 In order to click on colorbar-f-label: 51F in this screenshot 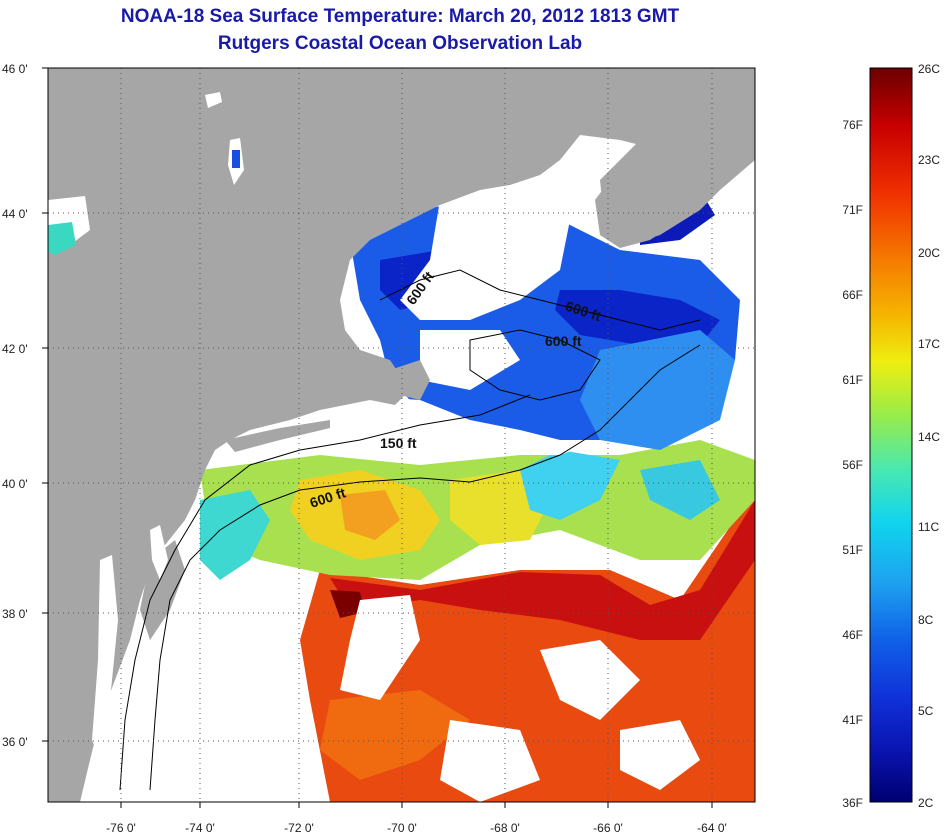, I will do `click(852, 550)`.